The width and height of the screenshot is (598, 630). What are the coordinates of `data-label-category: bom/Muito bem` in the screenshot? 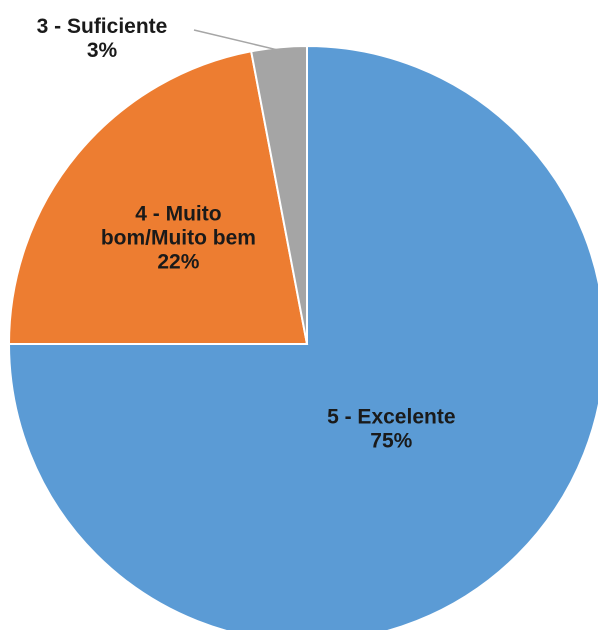 It's located at (178, 238).